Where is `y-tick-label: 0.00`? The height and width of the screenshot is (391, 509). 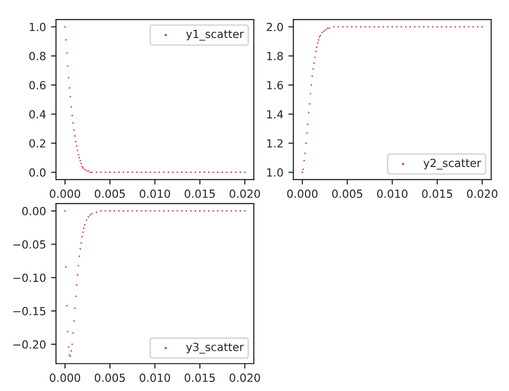 y-tick-label: 0.00 is located at coordinates (34, 211).